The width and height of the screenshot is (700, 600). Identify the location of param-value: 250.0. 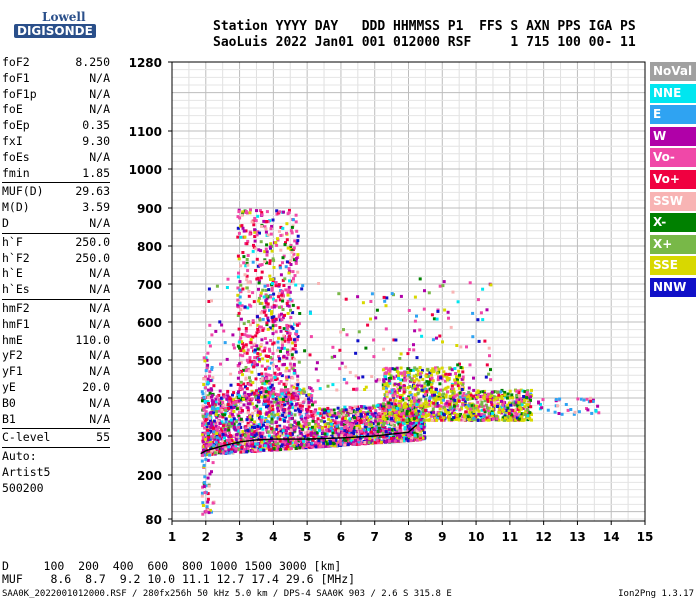
(92, 257).